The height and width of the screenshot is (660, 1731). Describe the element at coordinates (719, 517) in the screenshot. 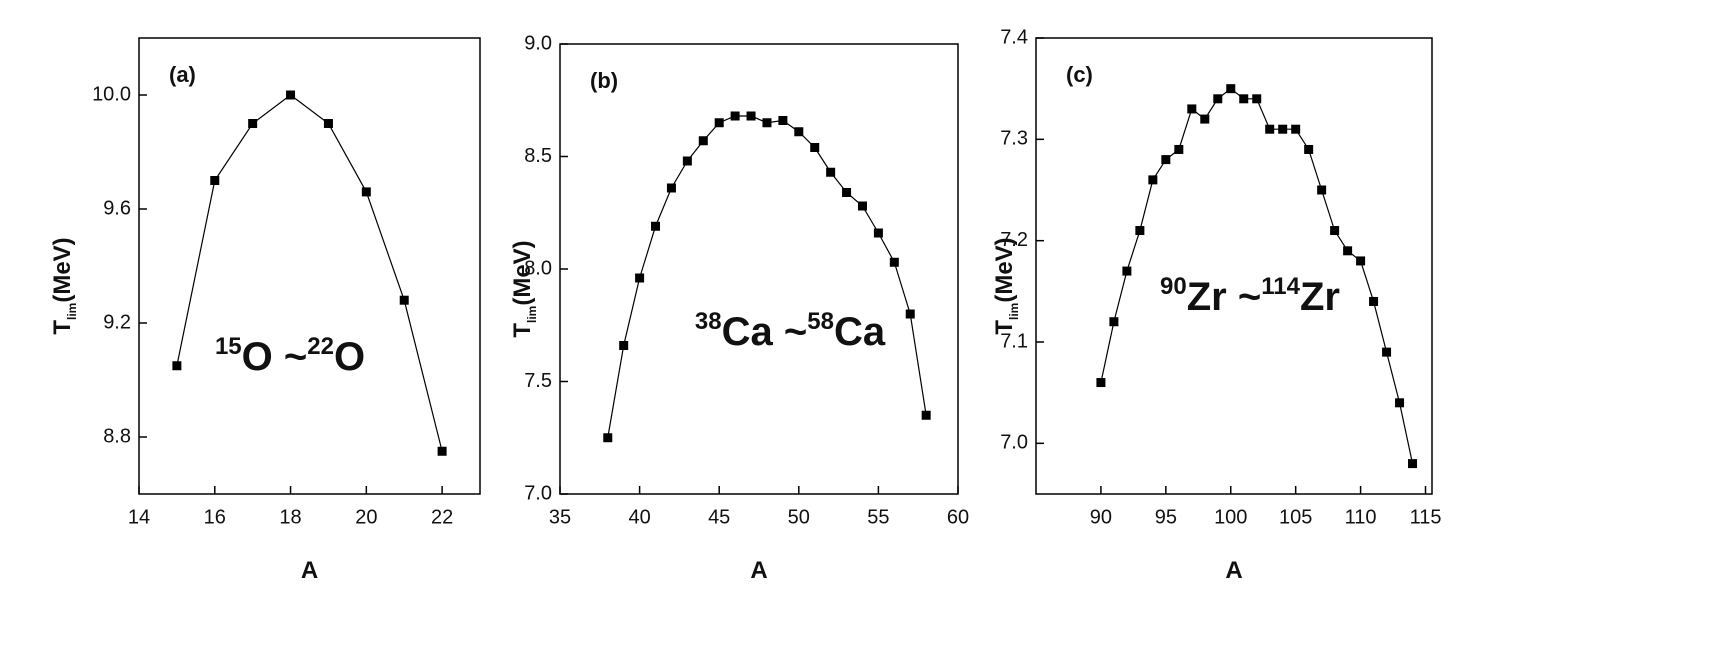

I see `x-tick-label: 45` at that location.